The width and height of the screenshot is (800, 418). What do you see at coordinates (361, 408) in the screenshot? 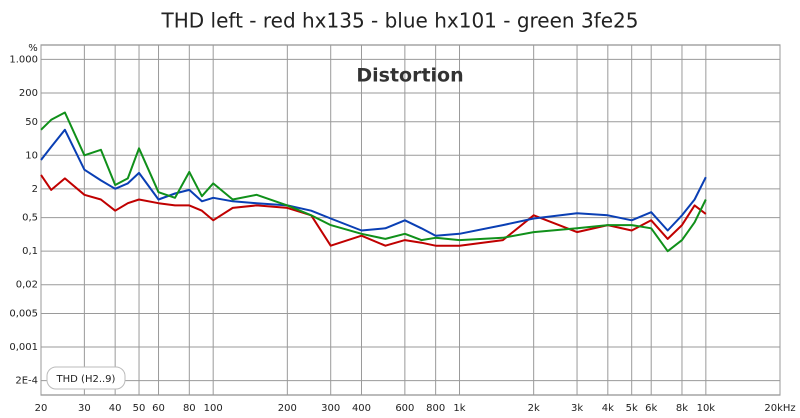
I see `x-tick-label: 400` at bounding box center [361, 408].